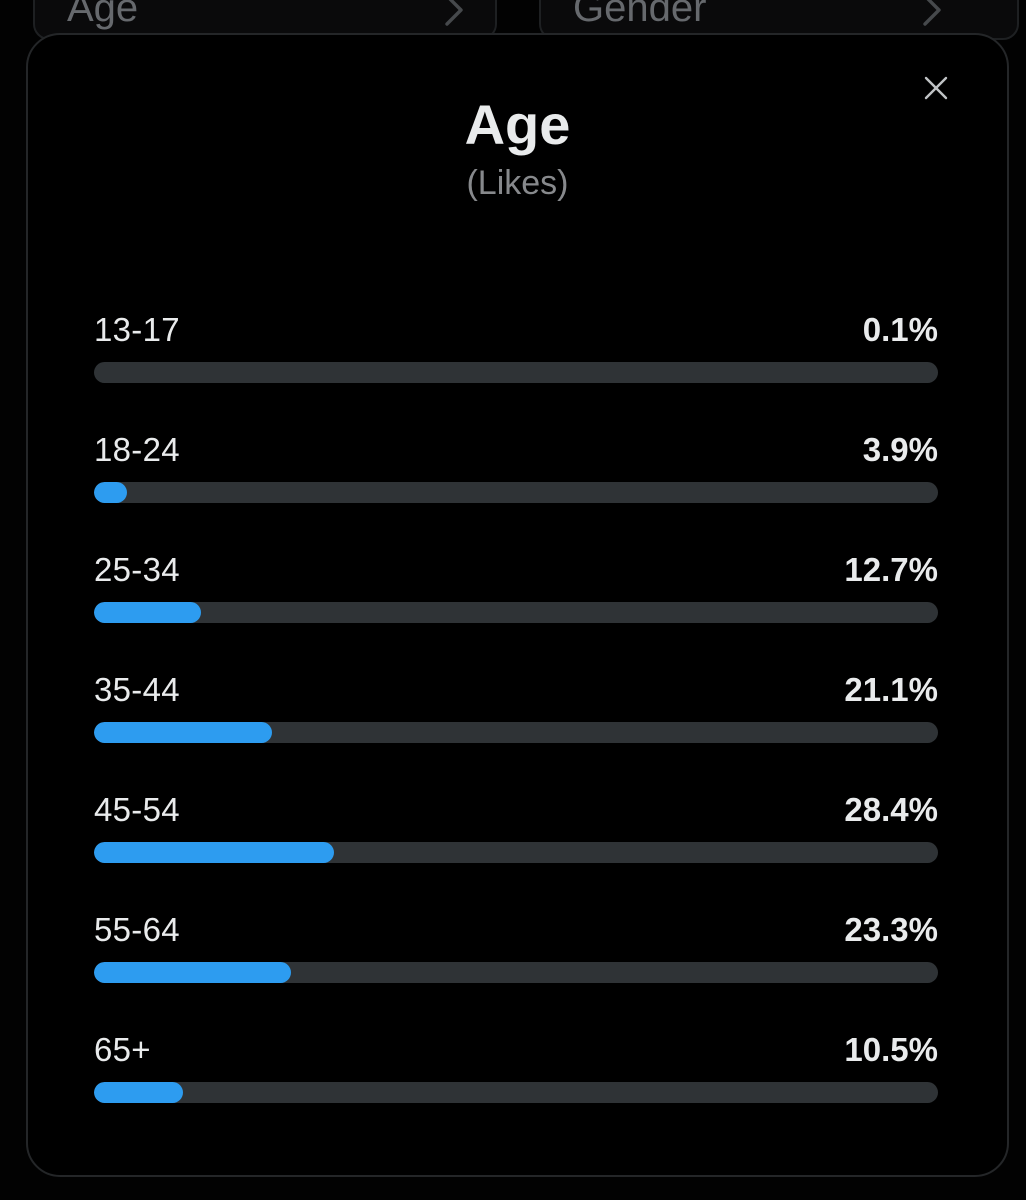 This screenshot has width=1026, height=1200. What do you see at coordinates (122, 1049) in the screenshot?
I see `age-range-label: 65+` at bounding box center [122, 1049].